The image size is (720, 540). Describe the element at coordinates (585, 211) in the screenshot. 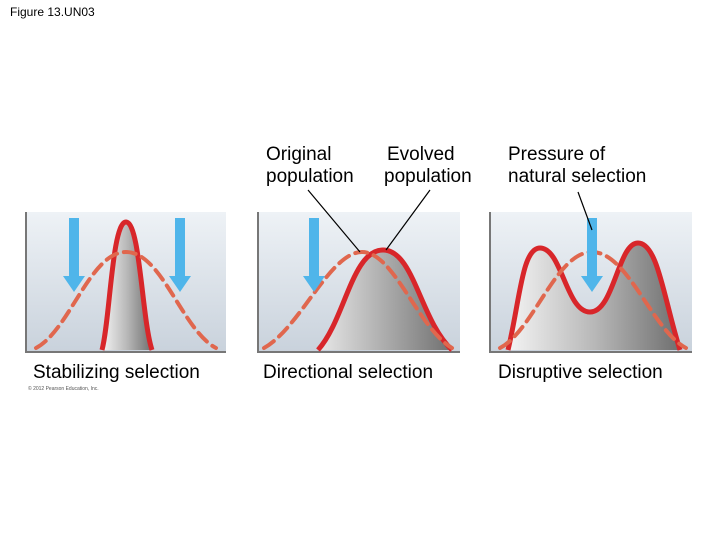

I see `leader-line-pressure` at that location.